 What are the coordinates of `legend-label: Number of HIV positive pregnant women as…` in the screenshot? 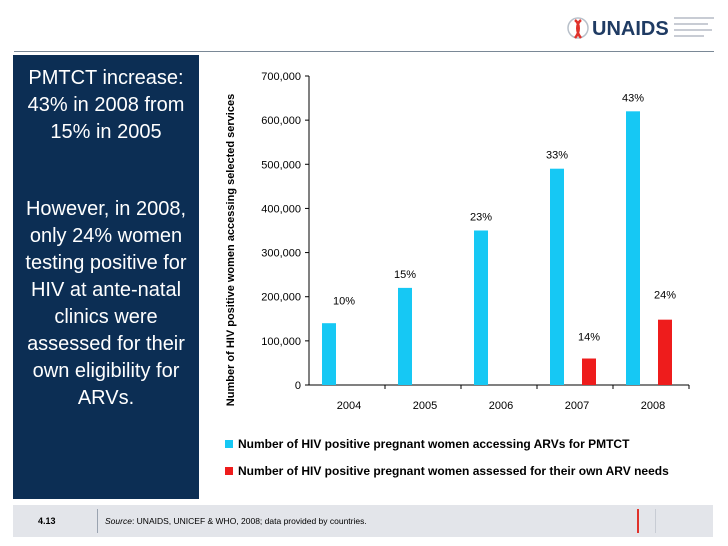 It's located at (453, 471).